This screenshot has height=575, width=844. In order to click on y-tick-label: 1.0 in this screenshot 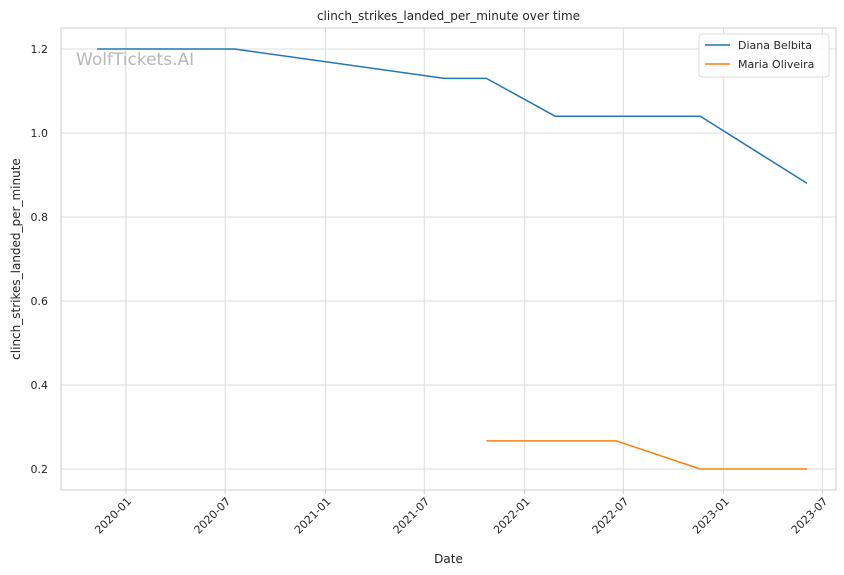, I will do `click(40, 133)`.